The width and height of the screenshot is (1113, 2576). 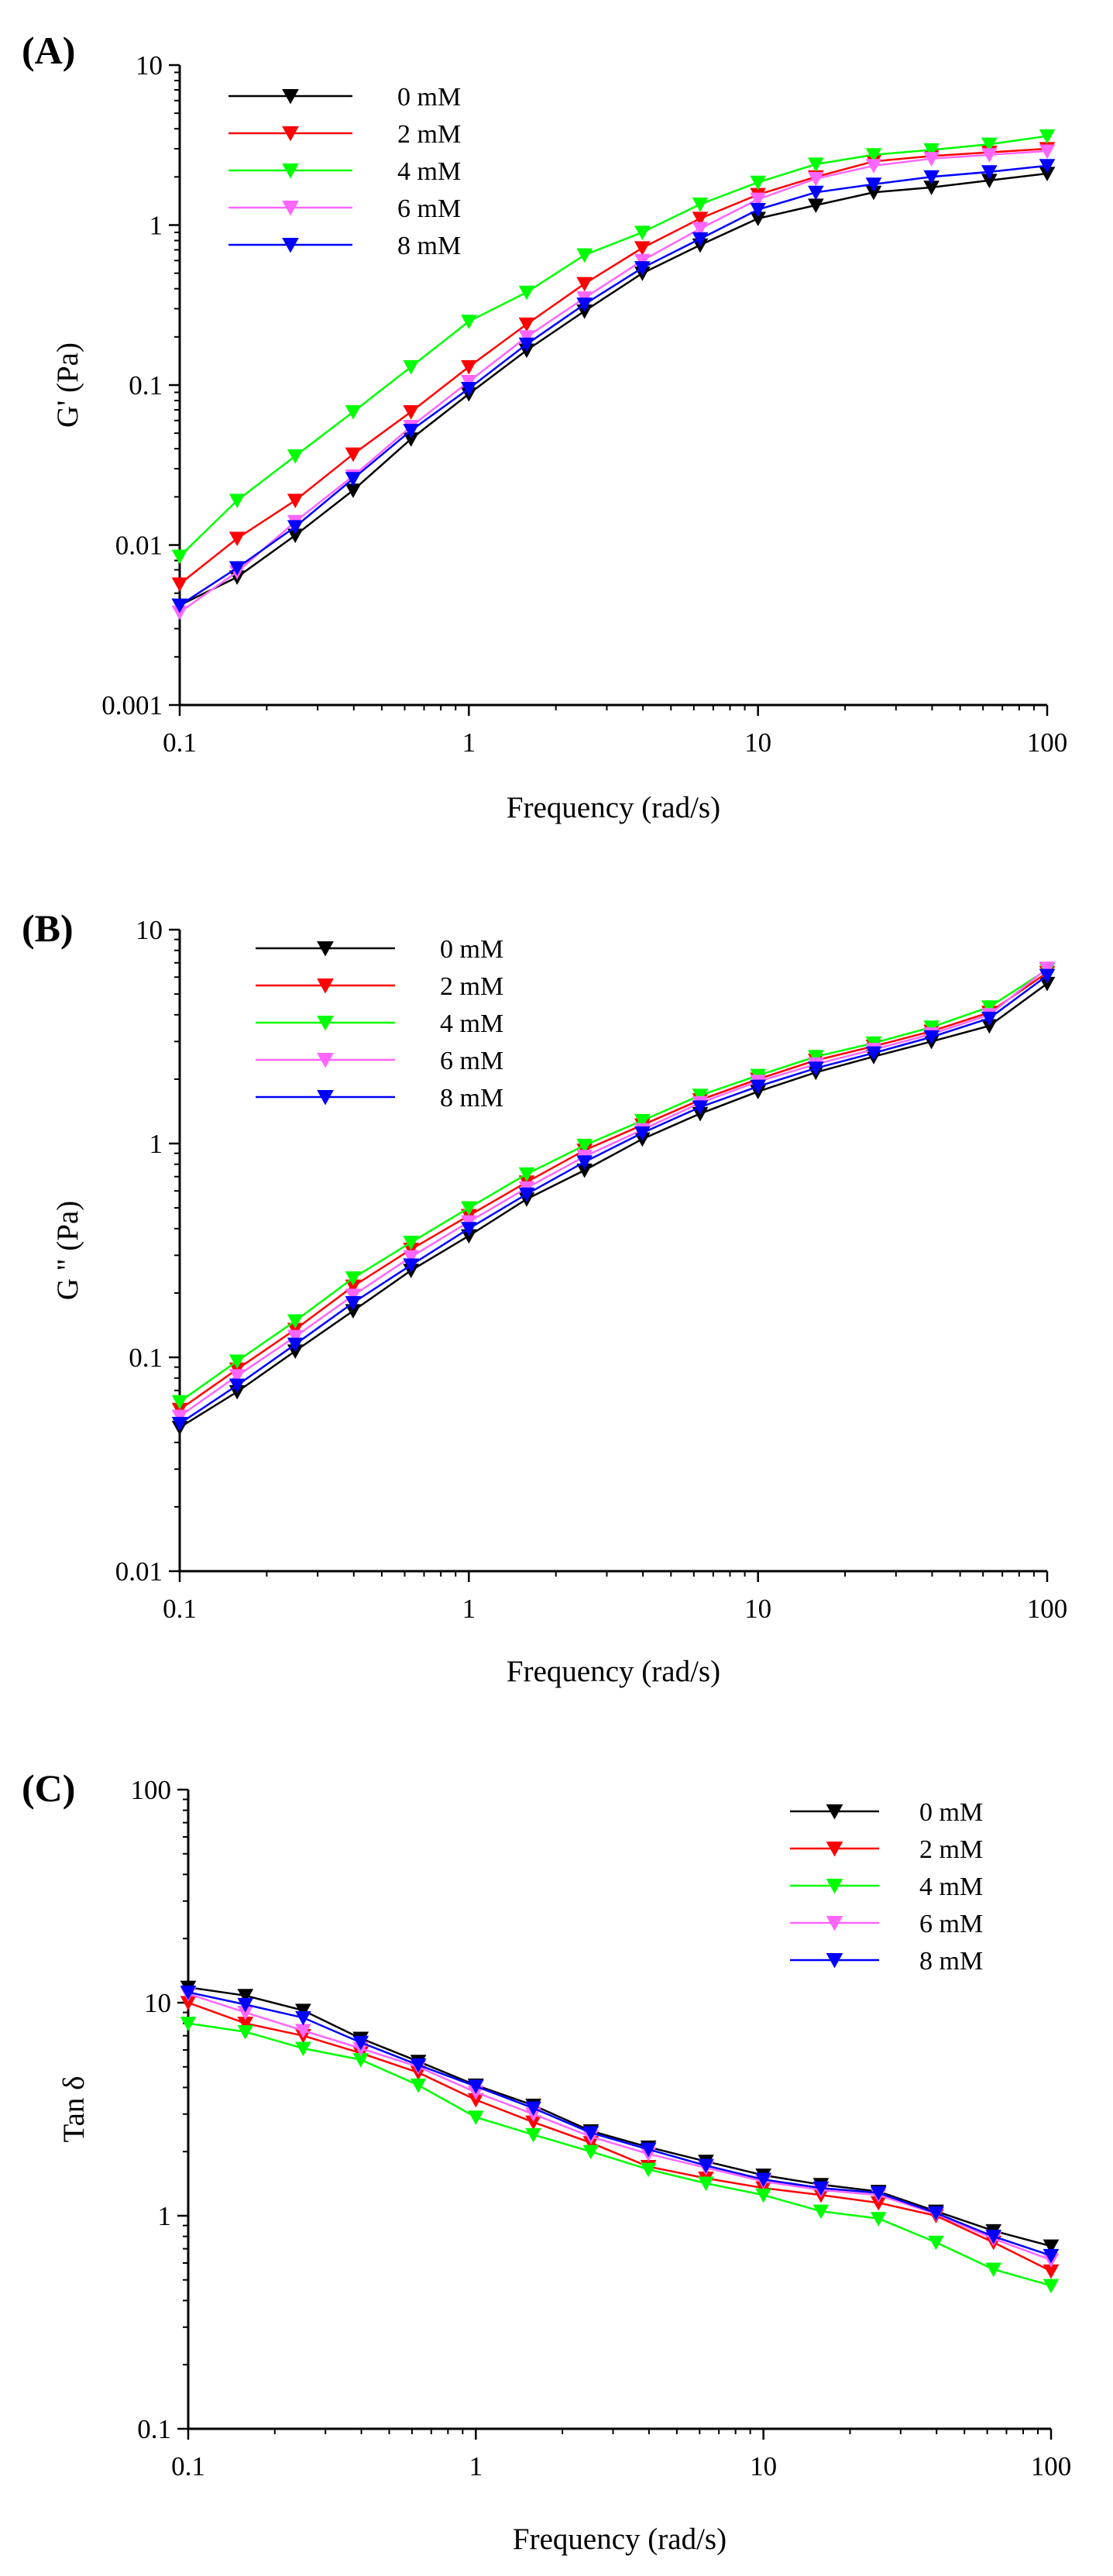 What do you see at coordinates (48, 928) in the screenshot?
I see `panel-label: (B)` at bounding box center [48, 928].